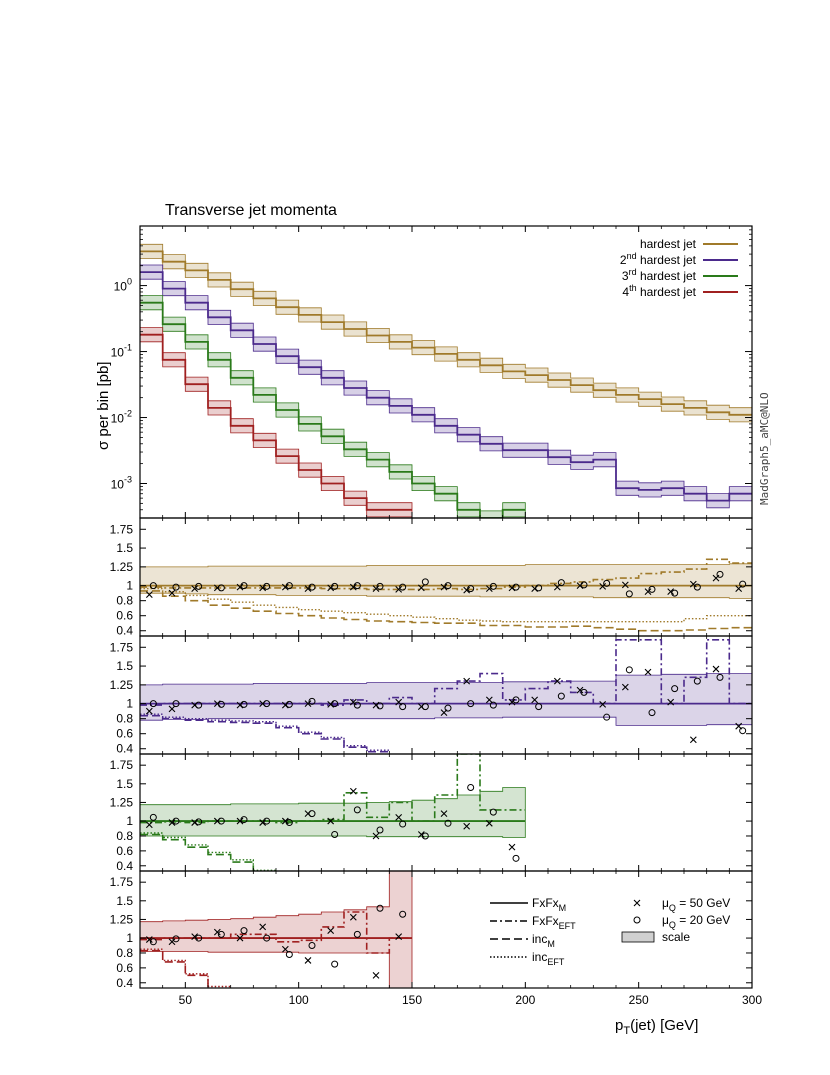  Describe the element at coordinates (639, 1000) in the screenshot. I see `x-tick-label: 250` at that location.